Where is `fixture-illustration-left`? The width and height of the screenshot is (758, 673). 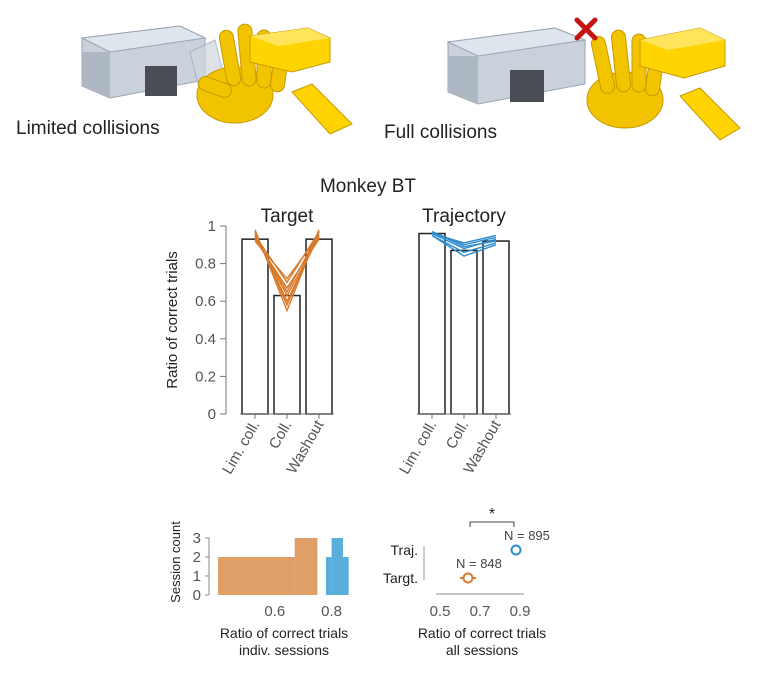
fixture-illustration-left is located at coordinates (153, 62).